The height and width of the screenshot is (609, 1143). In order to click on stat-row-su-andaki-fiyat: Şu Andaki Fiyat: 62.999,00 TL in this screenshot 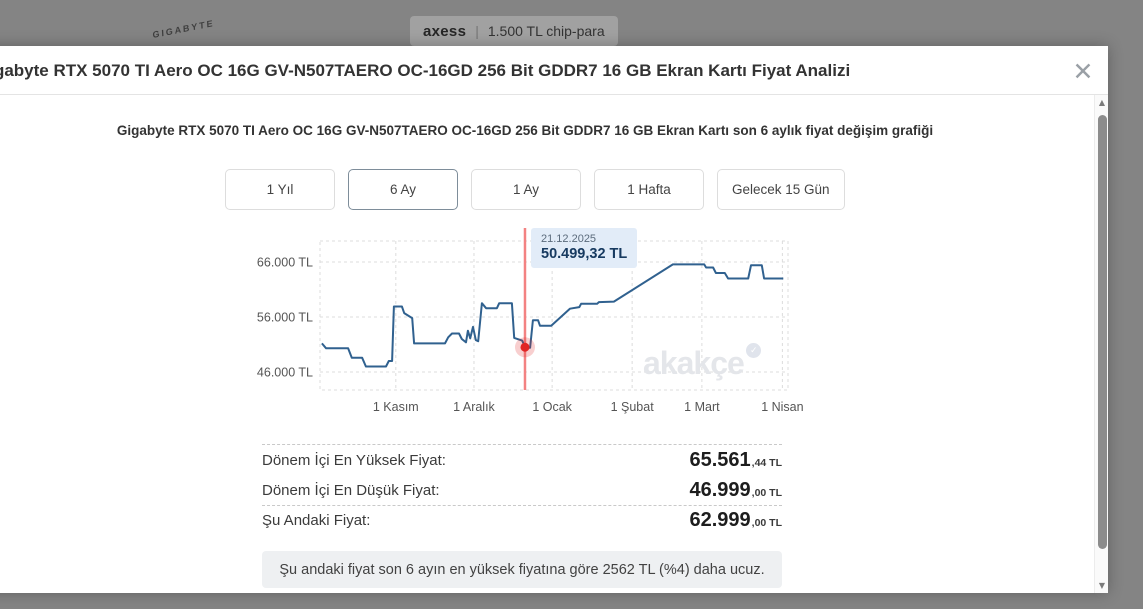, I will do `click(522, 520)`.